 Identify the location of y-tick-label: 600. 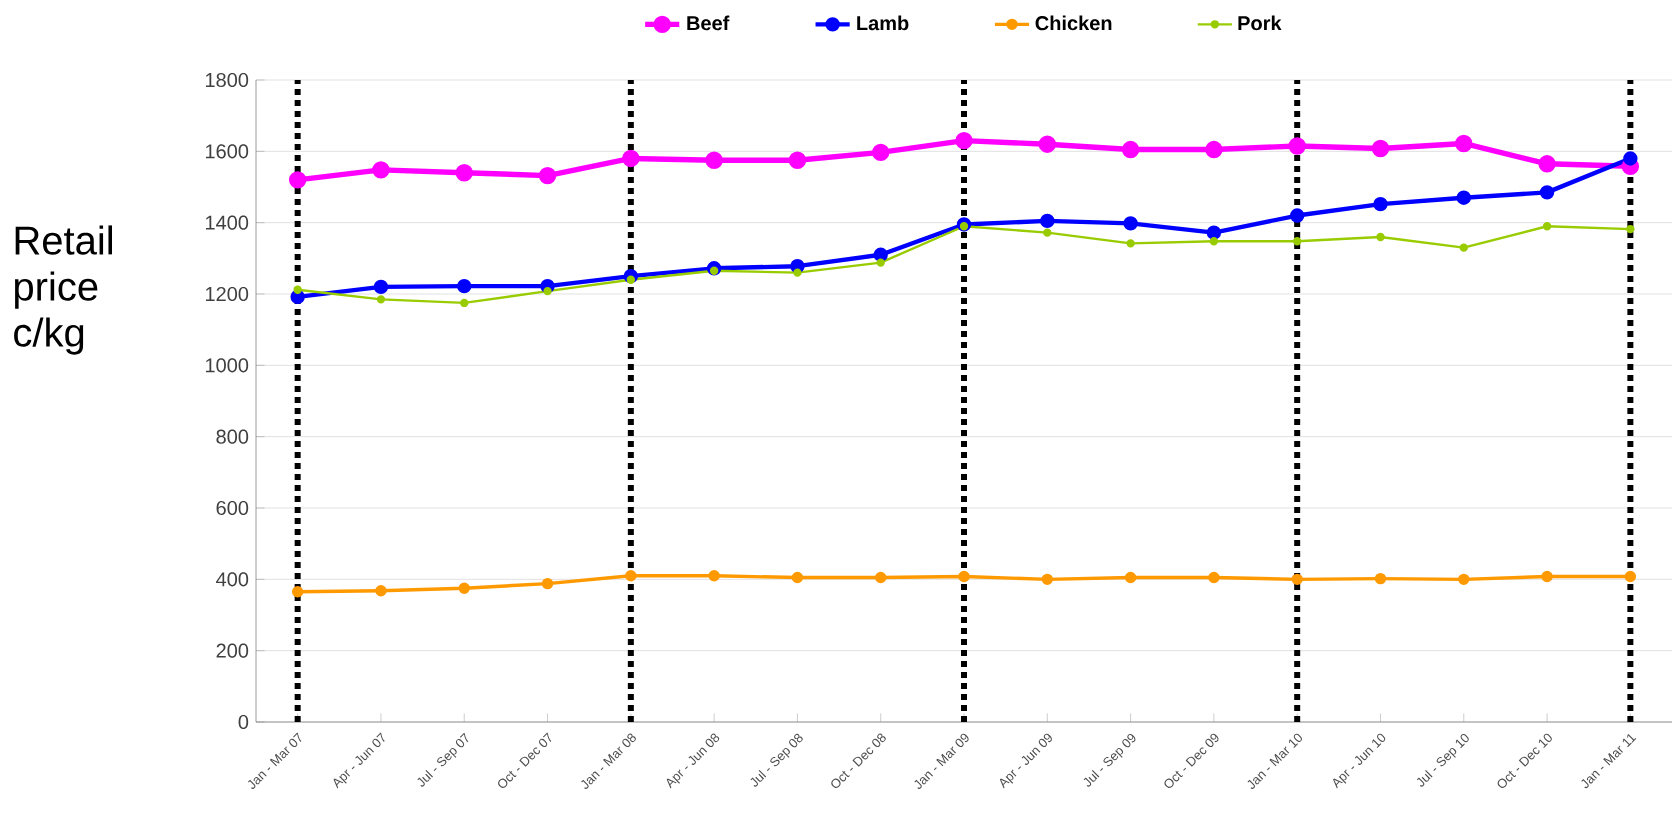
(232, 508).